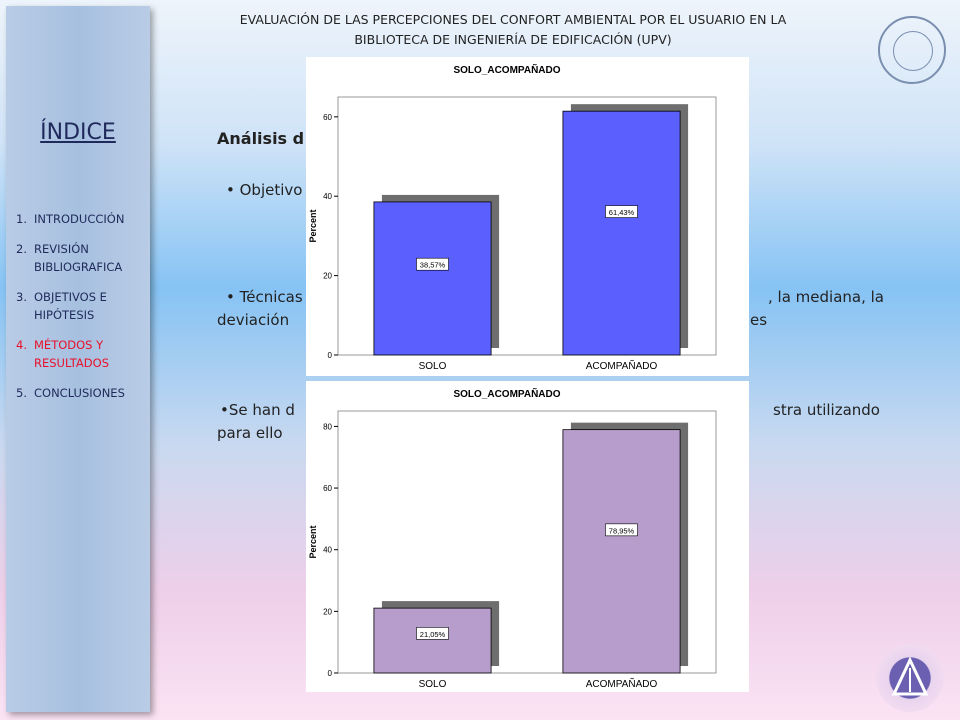 The height and width of the screenshot is (720, 960). I want to click on data-label: 61,43%, so click(622, 212).